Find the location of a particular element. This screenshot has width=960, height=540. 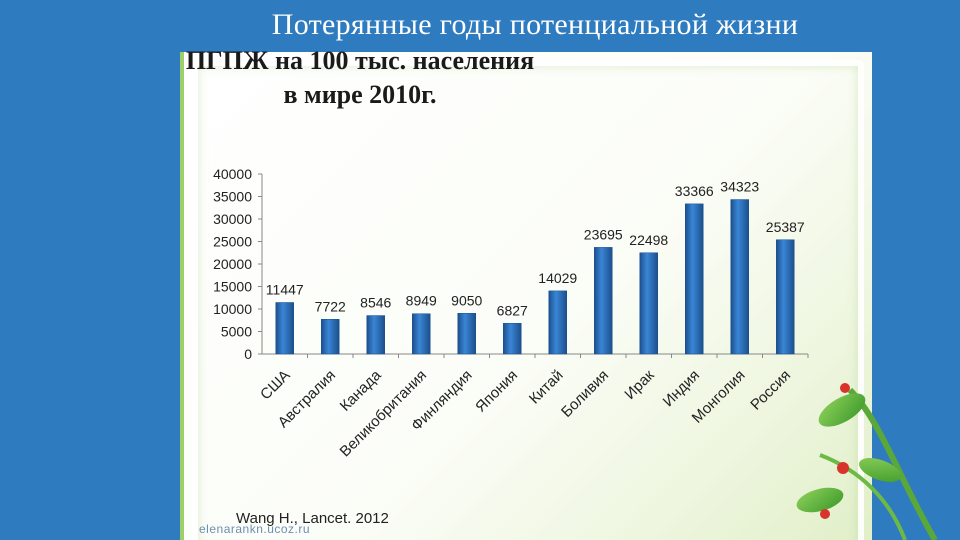

data-label: 6827 is located at coordinates (512, 310).